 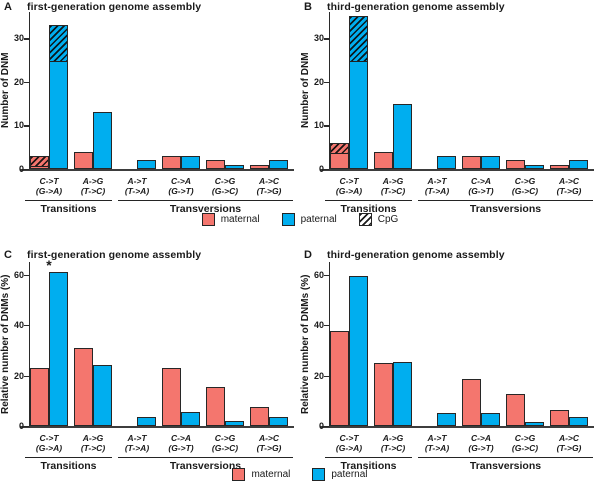 I want to click on y-tick-label: 40, so click(x=318, y=325).